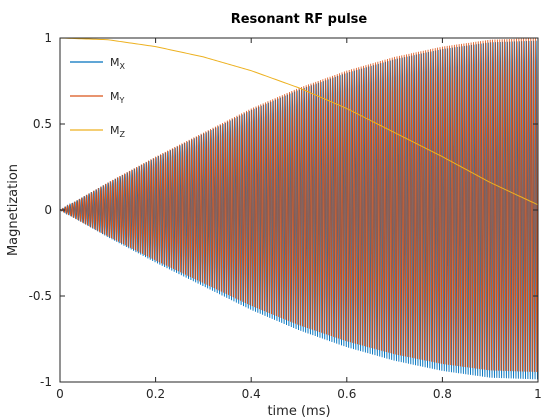 Image resolution: width=560 pixels, height=420 pixels. I want to click on y-tick-label: -1, so click(46, 382).